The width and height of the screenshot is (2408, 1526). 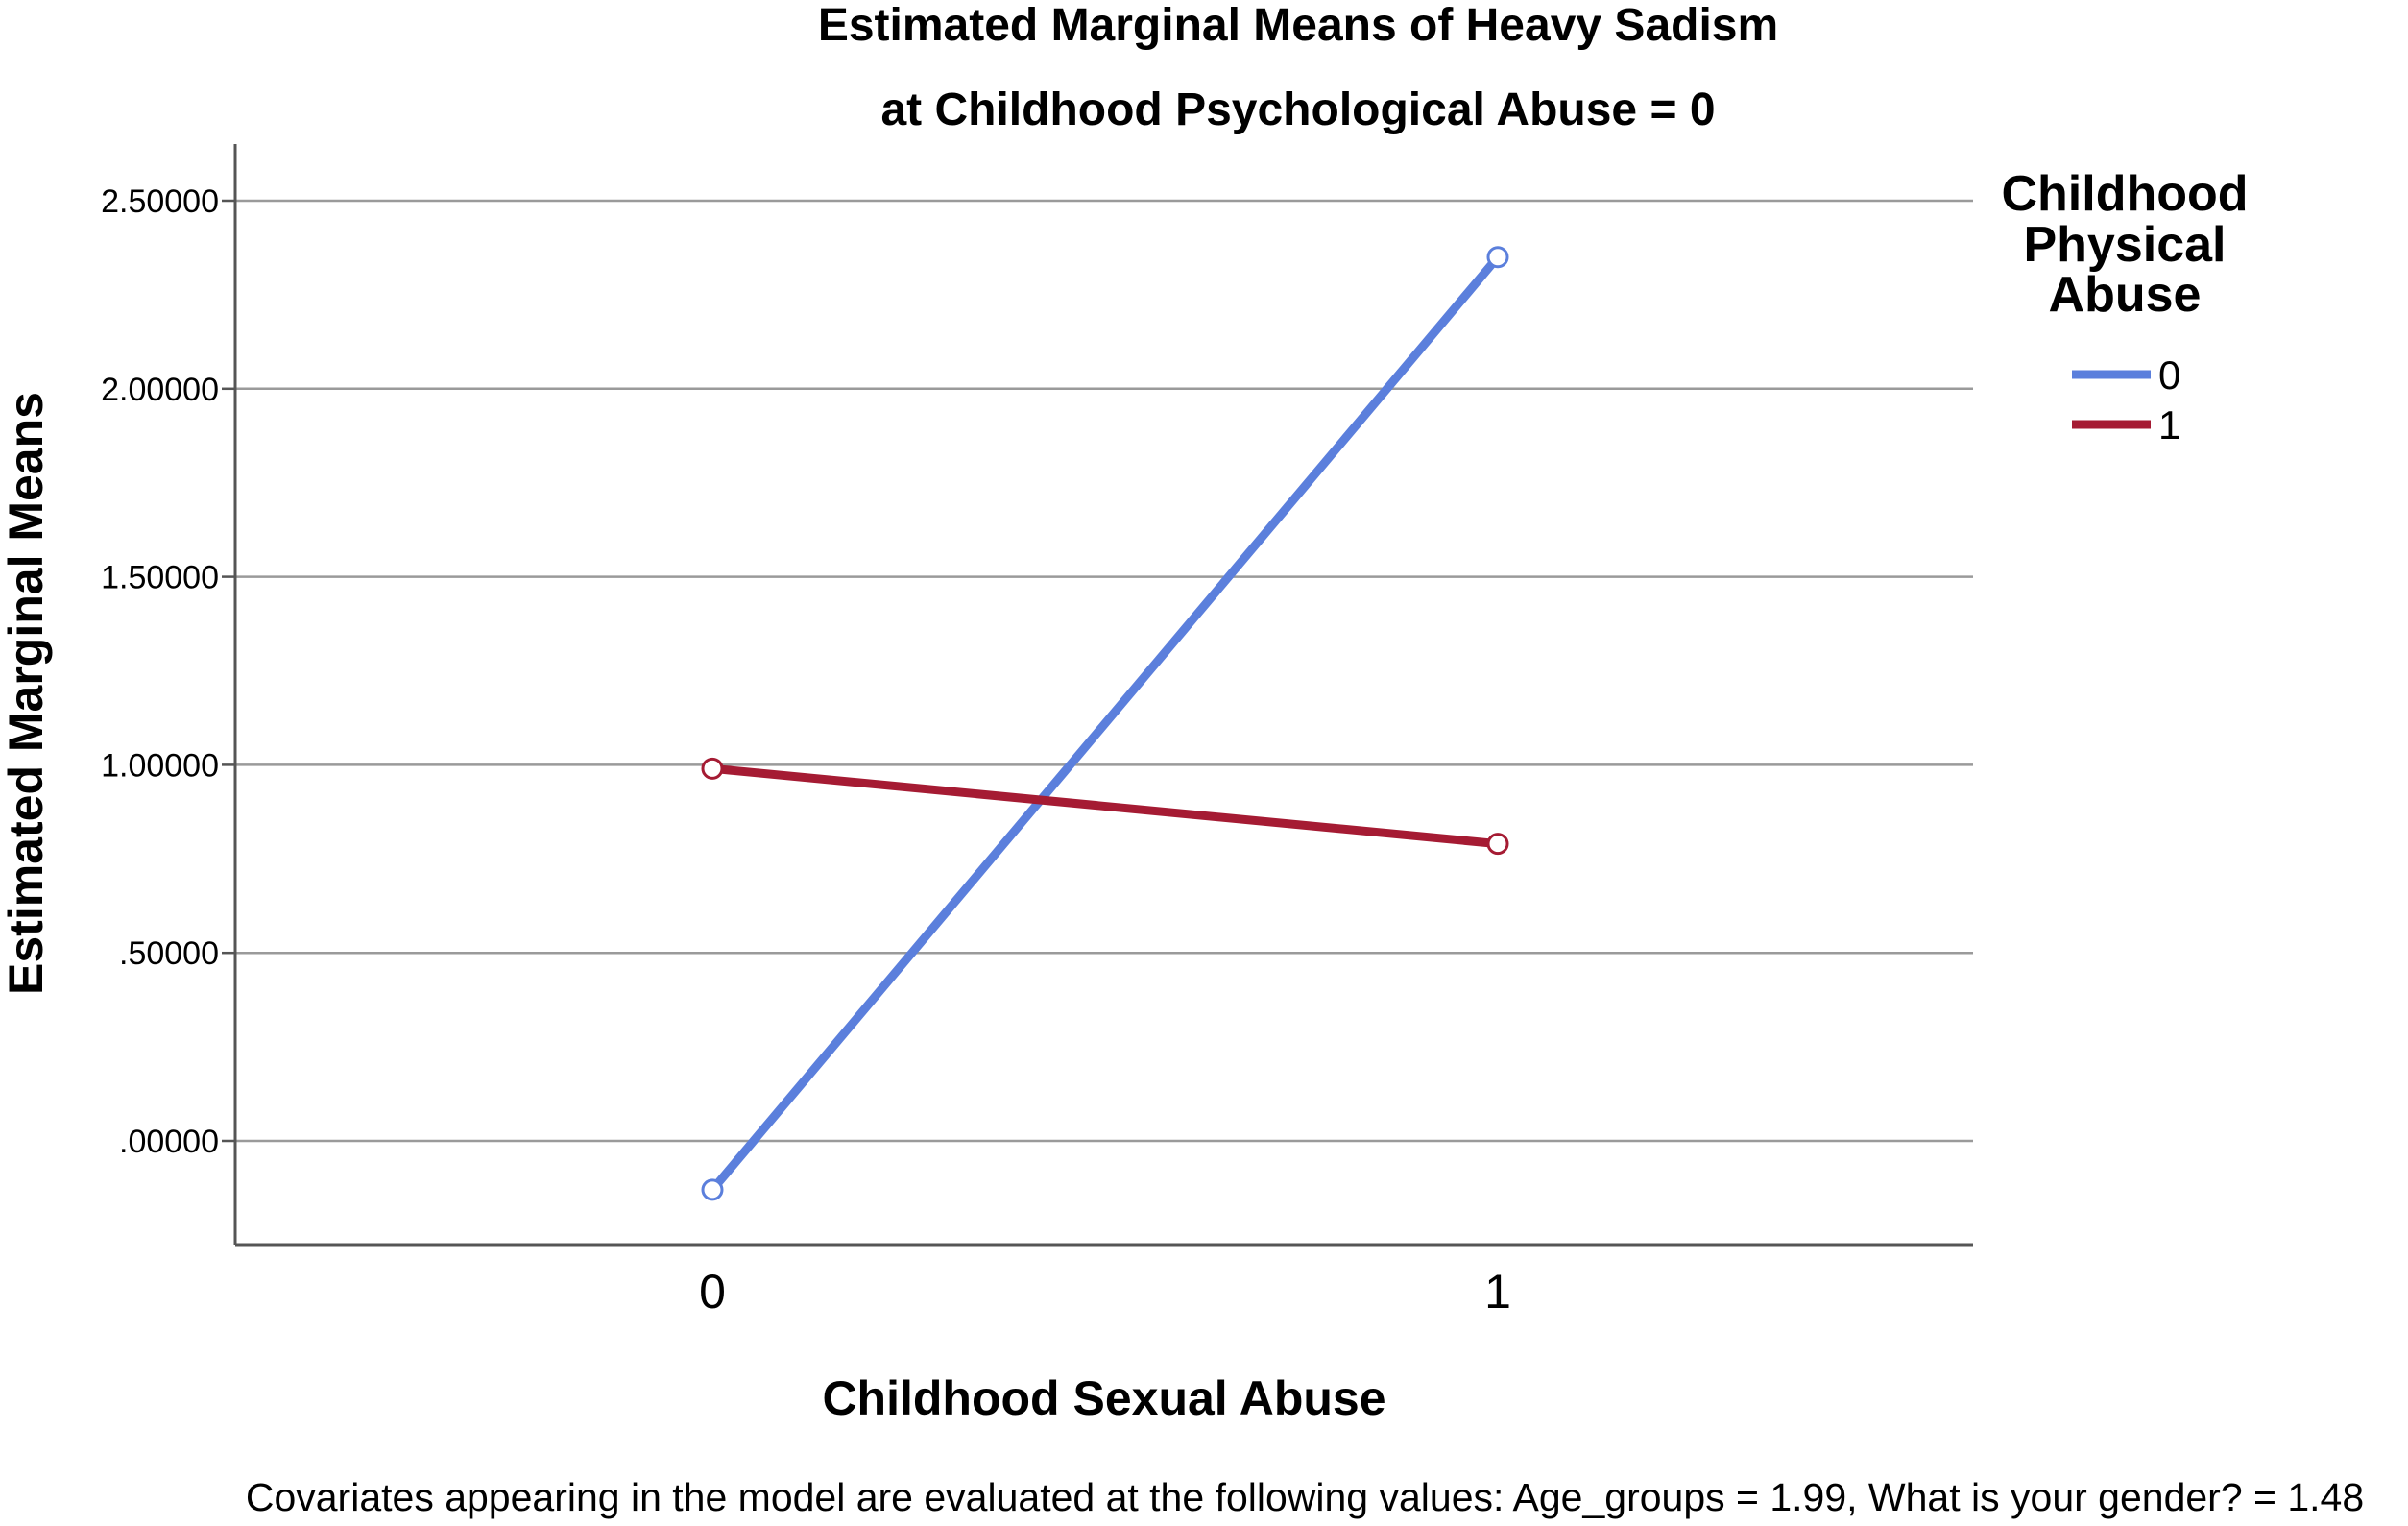 I want to click on y-axis-title: Estimated Marginal Means, so click(x=26, y=693).